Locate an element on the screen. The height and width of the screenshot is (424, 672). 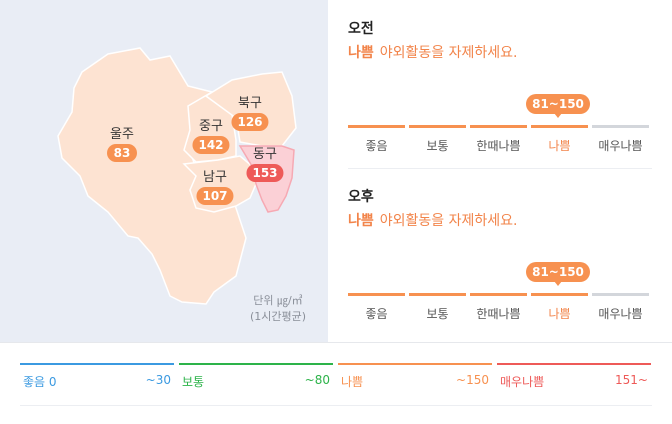
district-name: 남구 is located at coordinates (215, 177).